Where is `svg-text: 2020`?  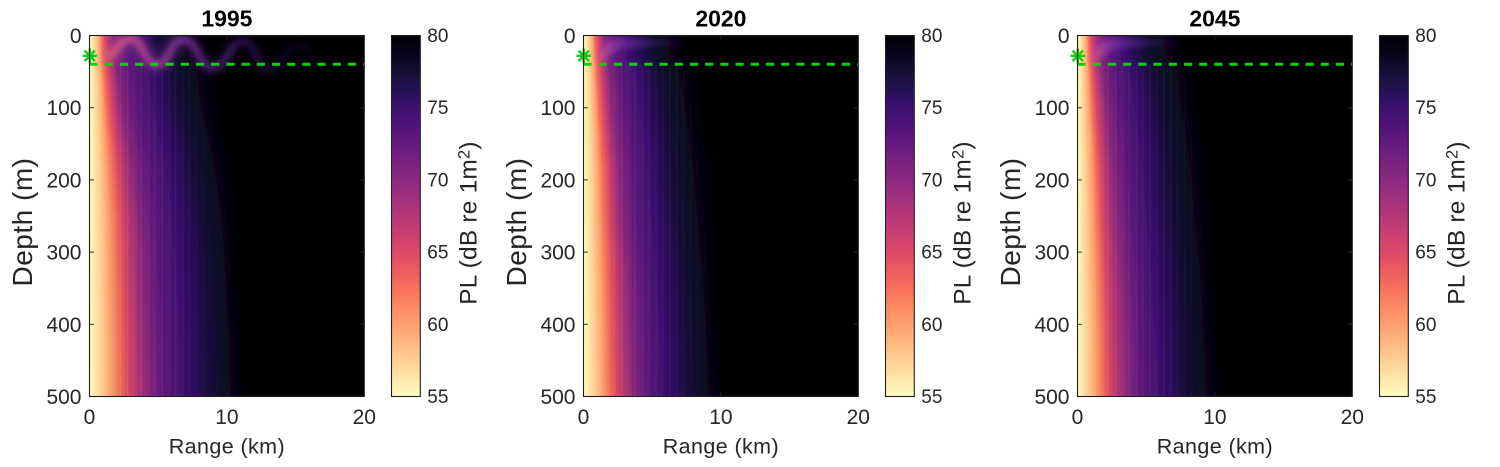 svg-text: 2020 is located at coordinates (720, 19).